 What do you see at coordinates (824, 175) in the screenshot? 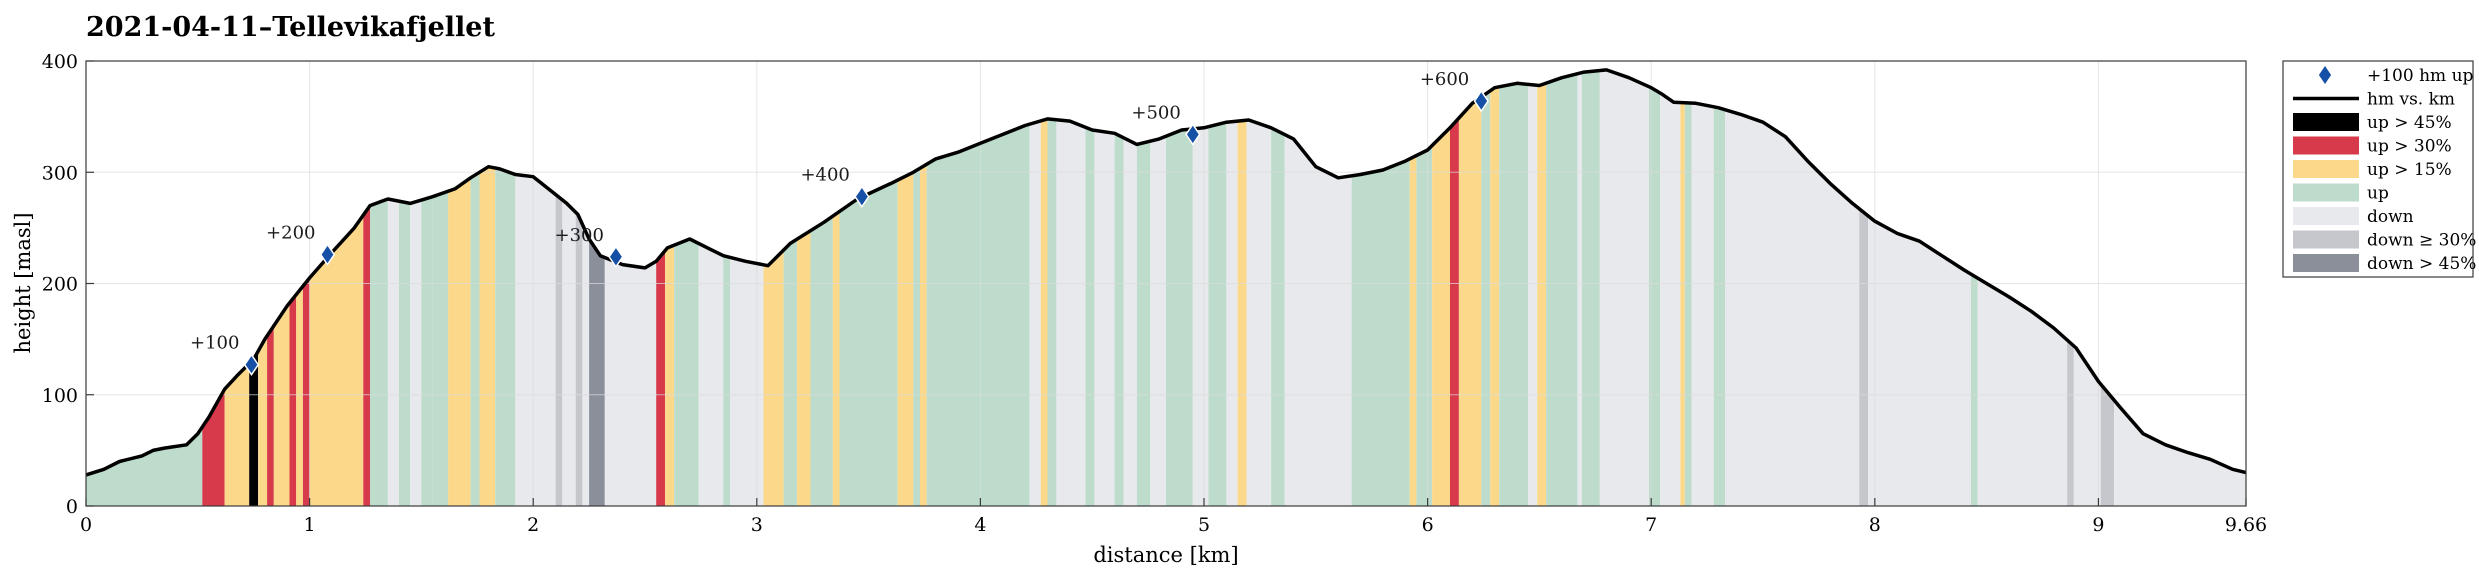
I see `marker-label: +400` at bounding box center [824, 175].